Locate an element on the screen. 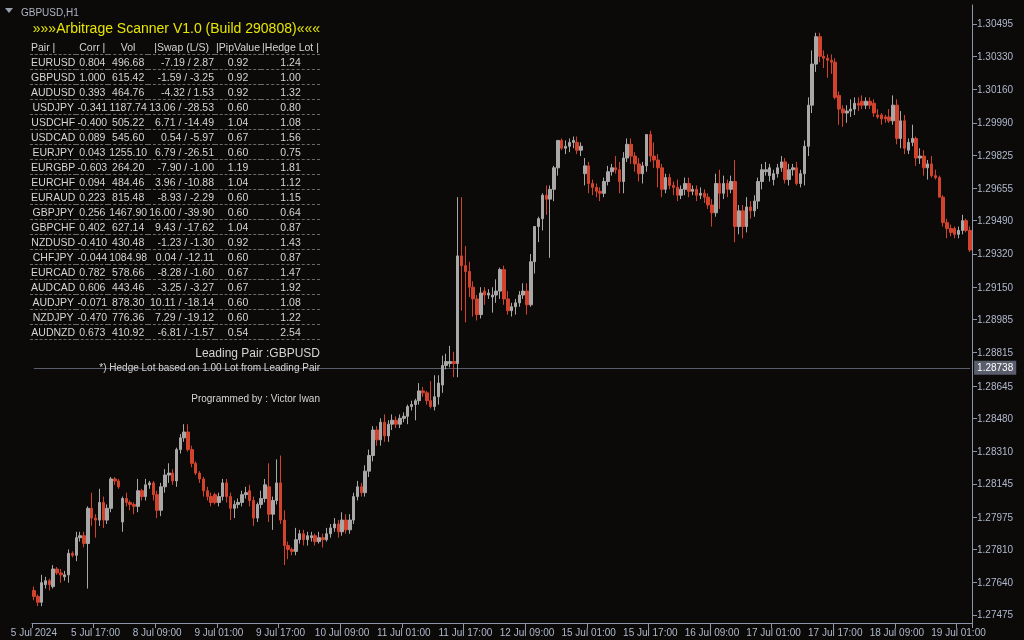 Image resolution: width=1024 pixels, height=640 pixels. text: 0.87 is located at coordinates (290, 227).